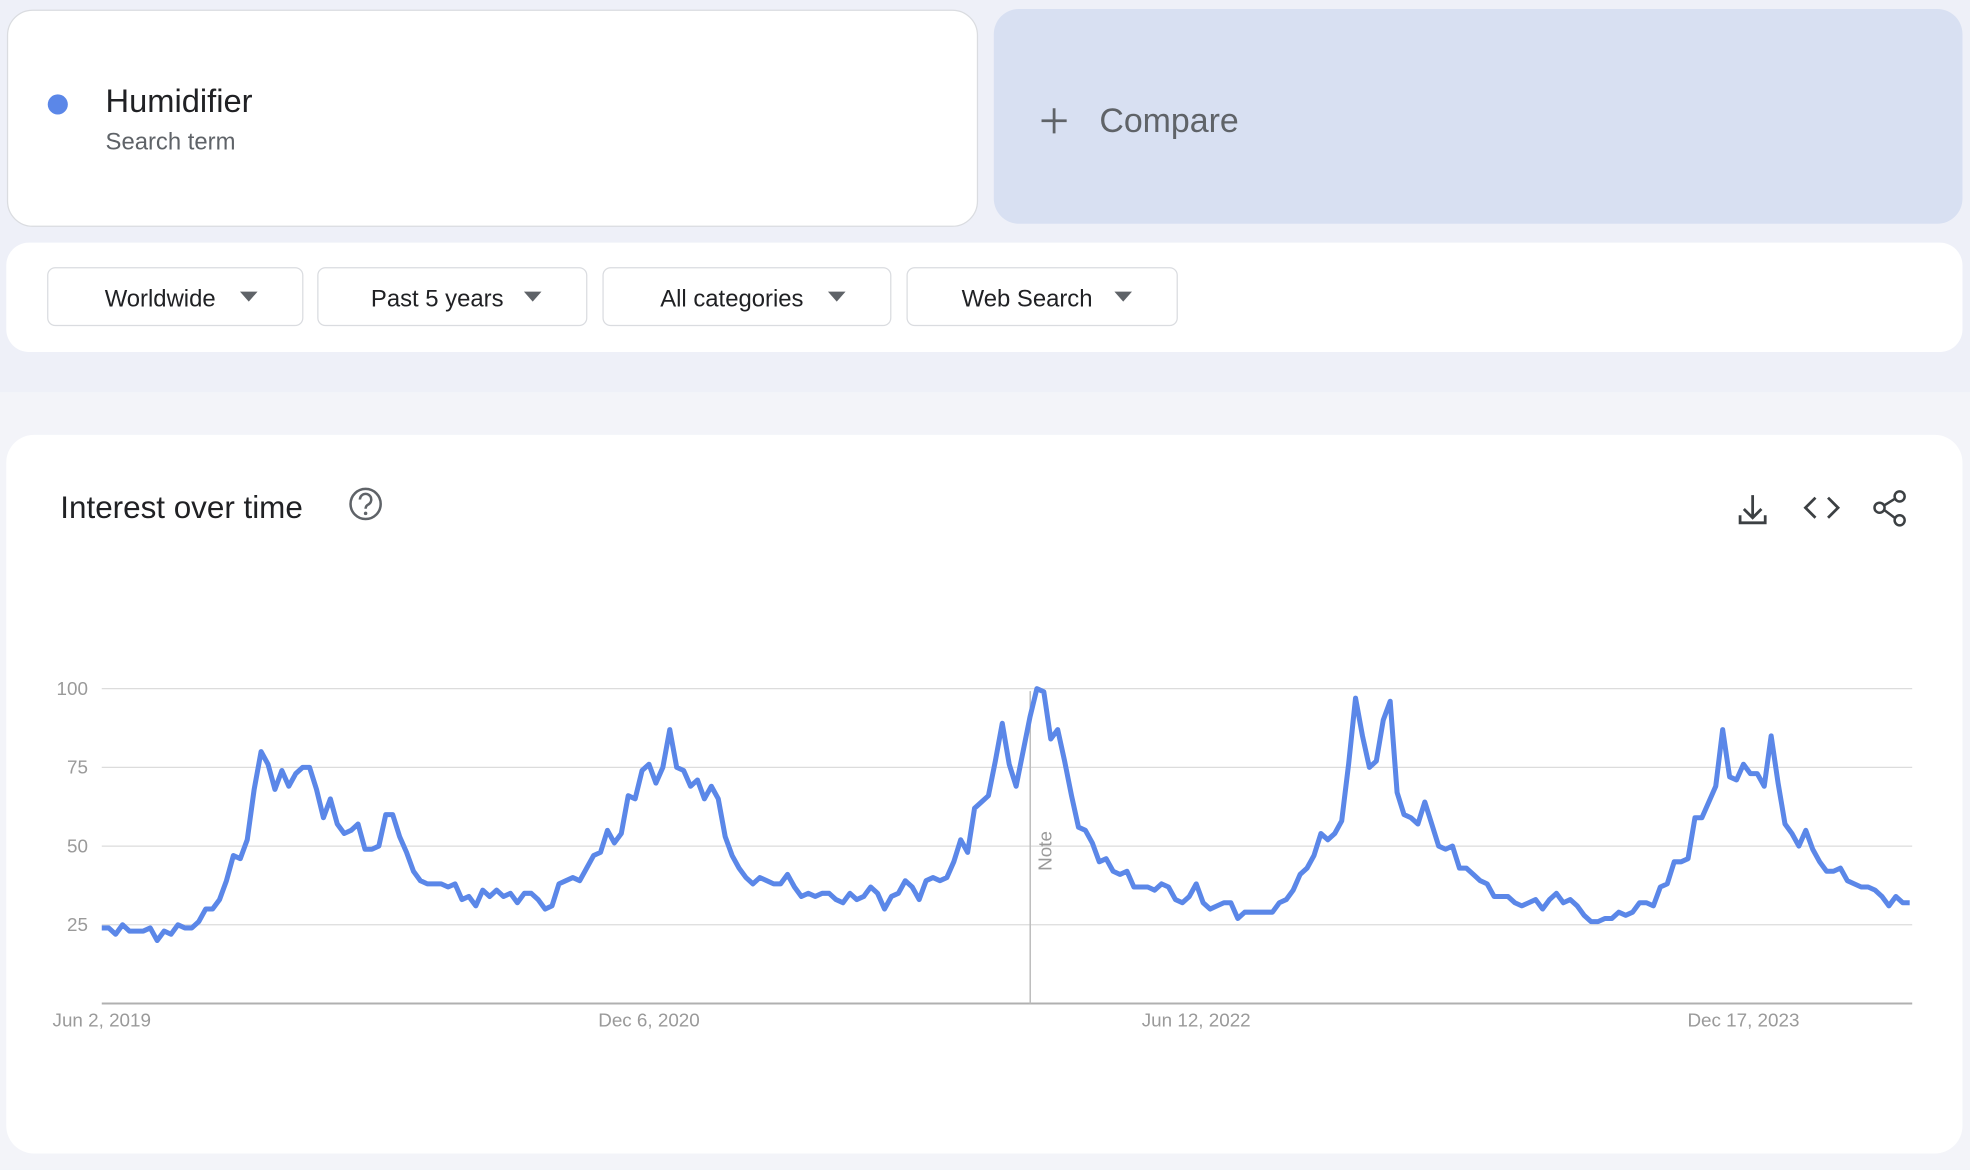  What do you see at coordinates (102, 1020) in the screenshot?
I see `x-tick-label: Jun 2, 2019` at bounding box center [102, 1020].